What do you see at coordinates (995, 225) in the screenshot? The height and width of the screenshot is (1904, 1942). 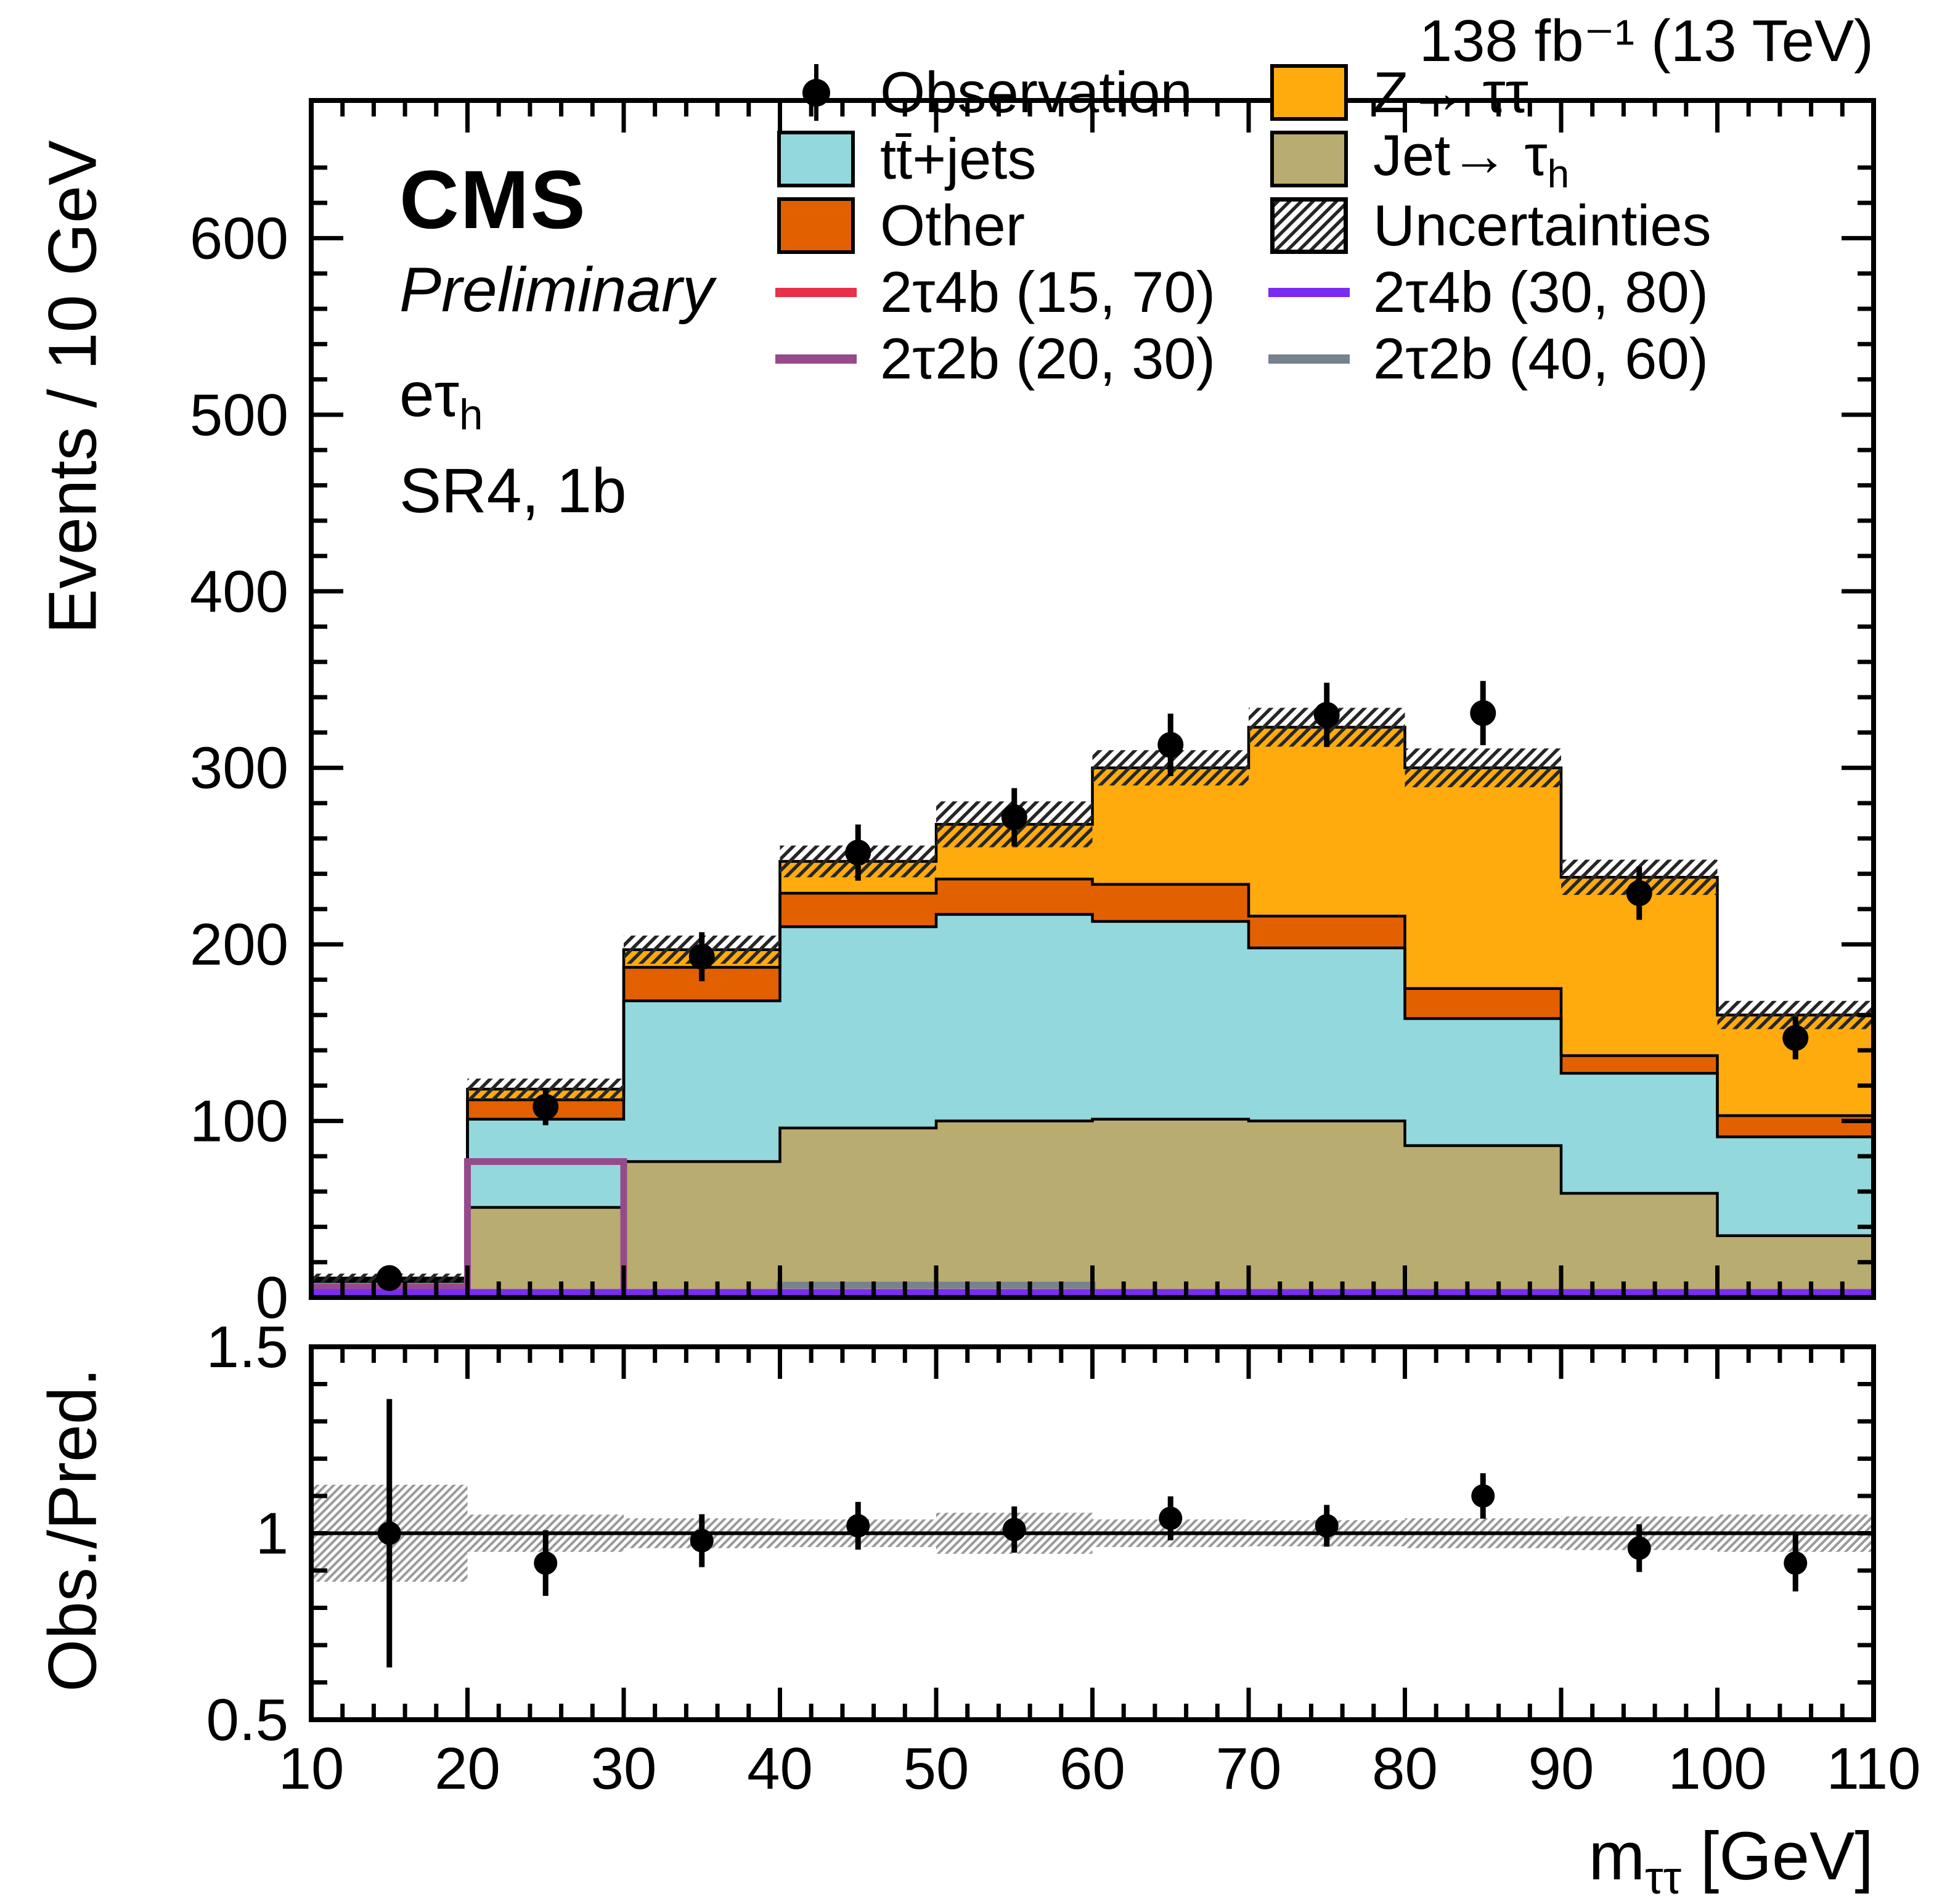 I see `legend-item-other: Other` at bounding box center [995, 225].